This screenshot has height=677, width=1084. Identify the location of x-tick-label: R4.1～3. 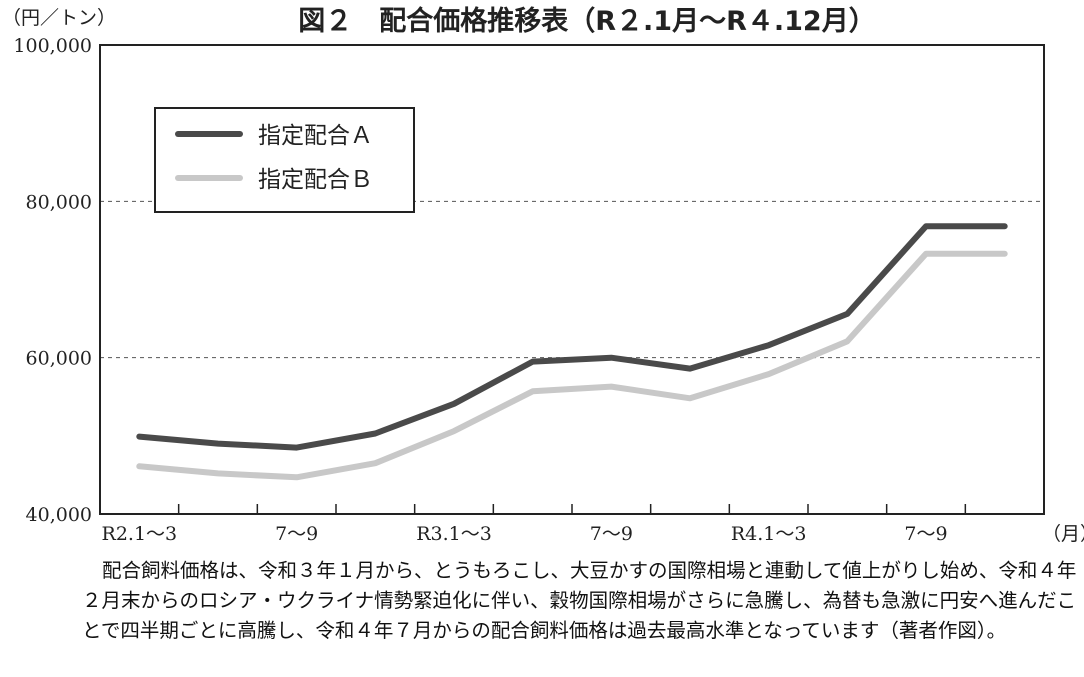
(769, 534).